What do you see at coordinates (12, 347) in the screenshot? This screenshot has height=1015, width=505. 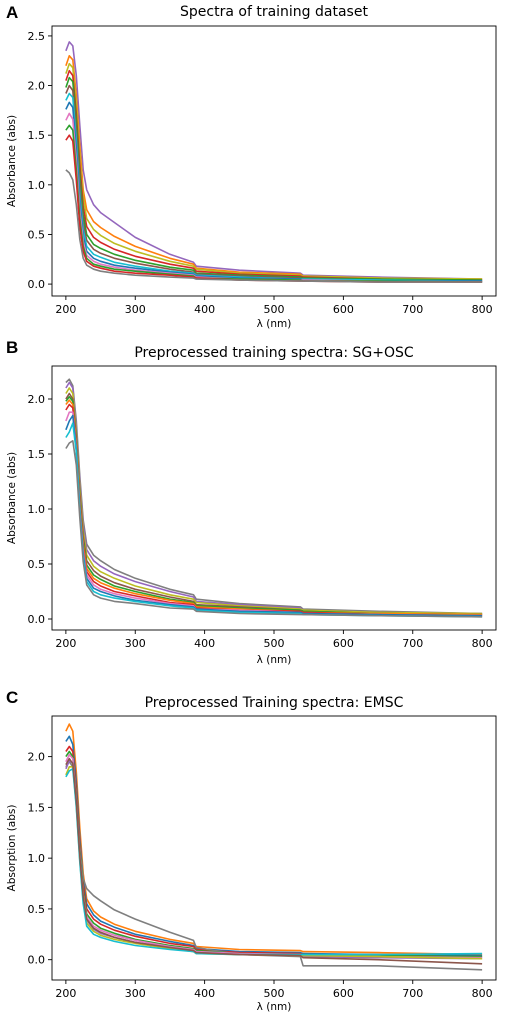 I see `panel-letter: B` at bounding box center [12, 347].